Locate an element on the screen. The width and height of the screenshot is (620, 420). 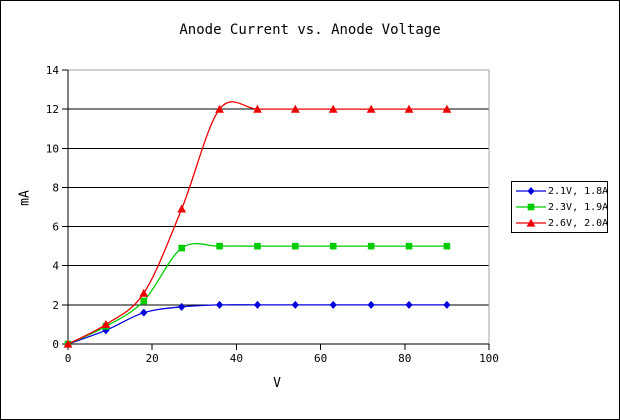
legend: 2.1V, 1.8A 2.3V, 1.9A 2.6V, 2.0A is located at coordinates (559, 207).